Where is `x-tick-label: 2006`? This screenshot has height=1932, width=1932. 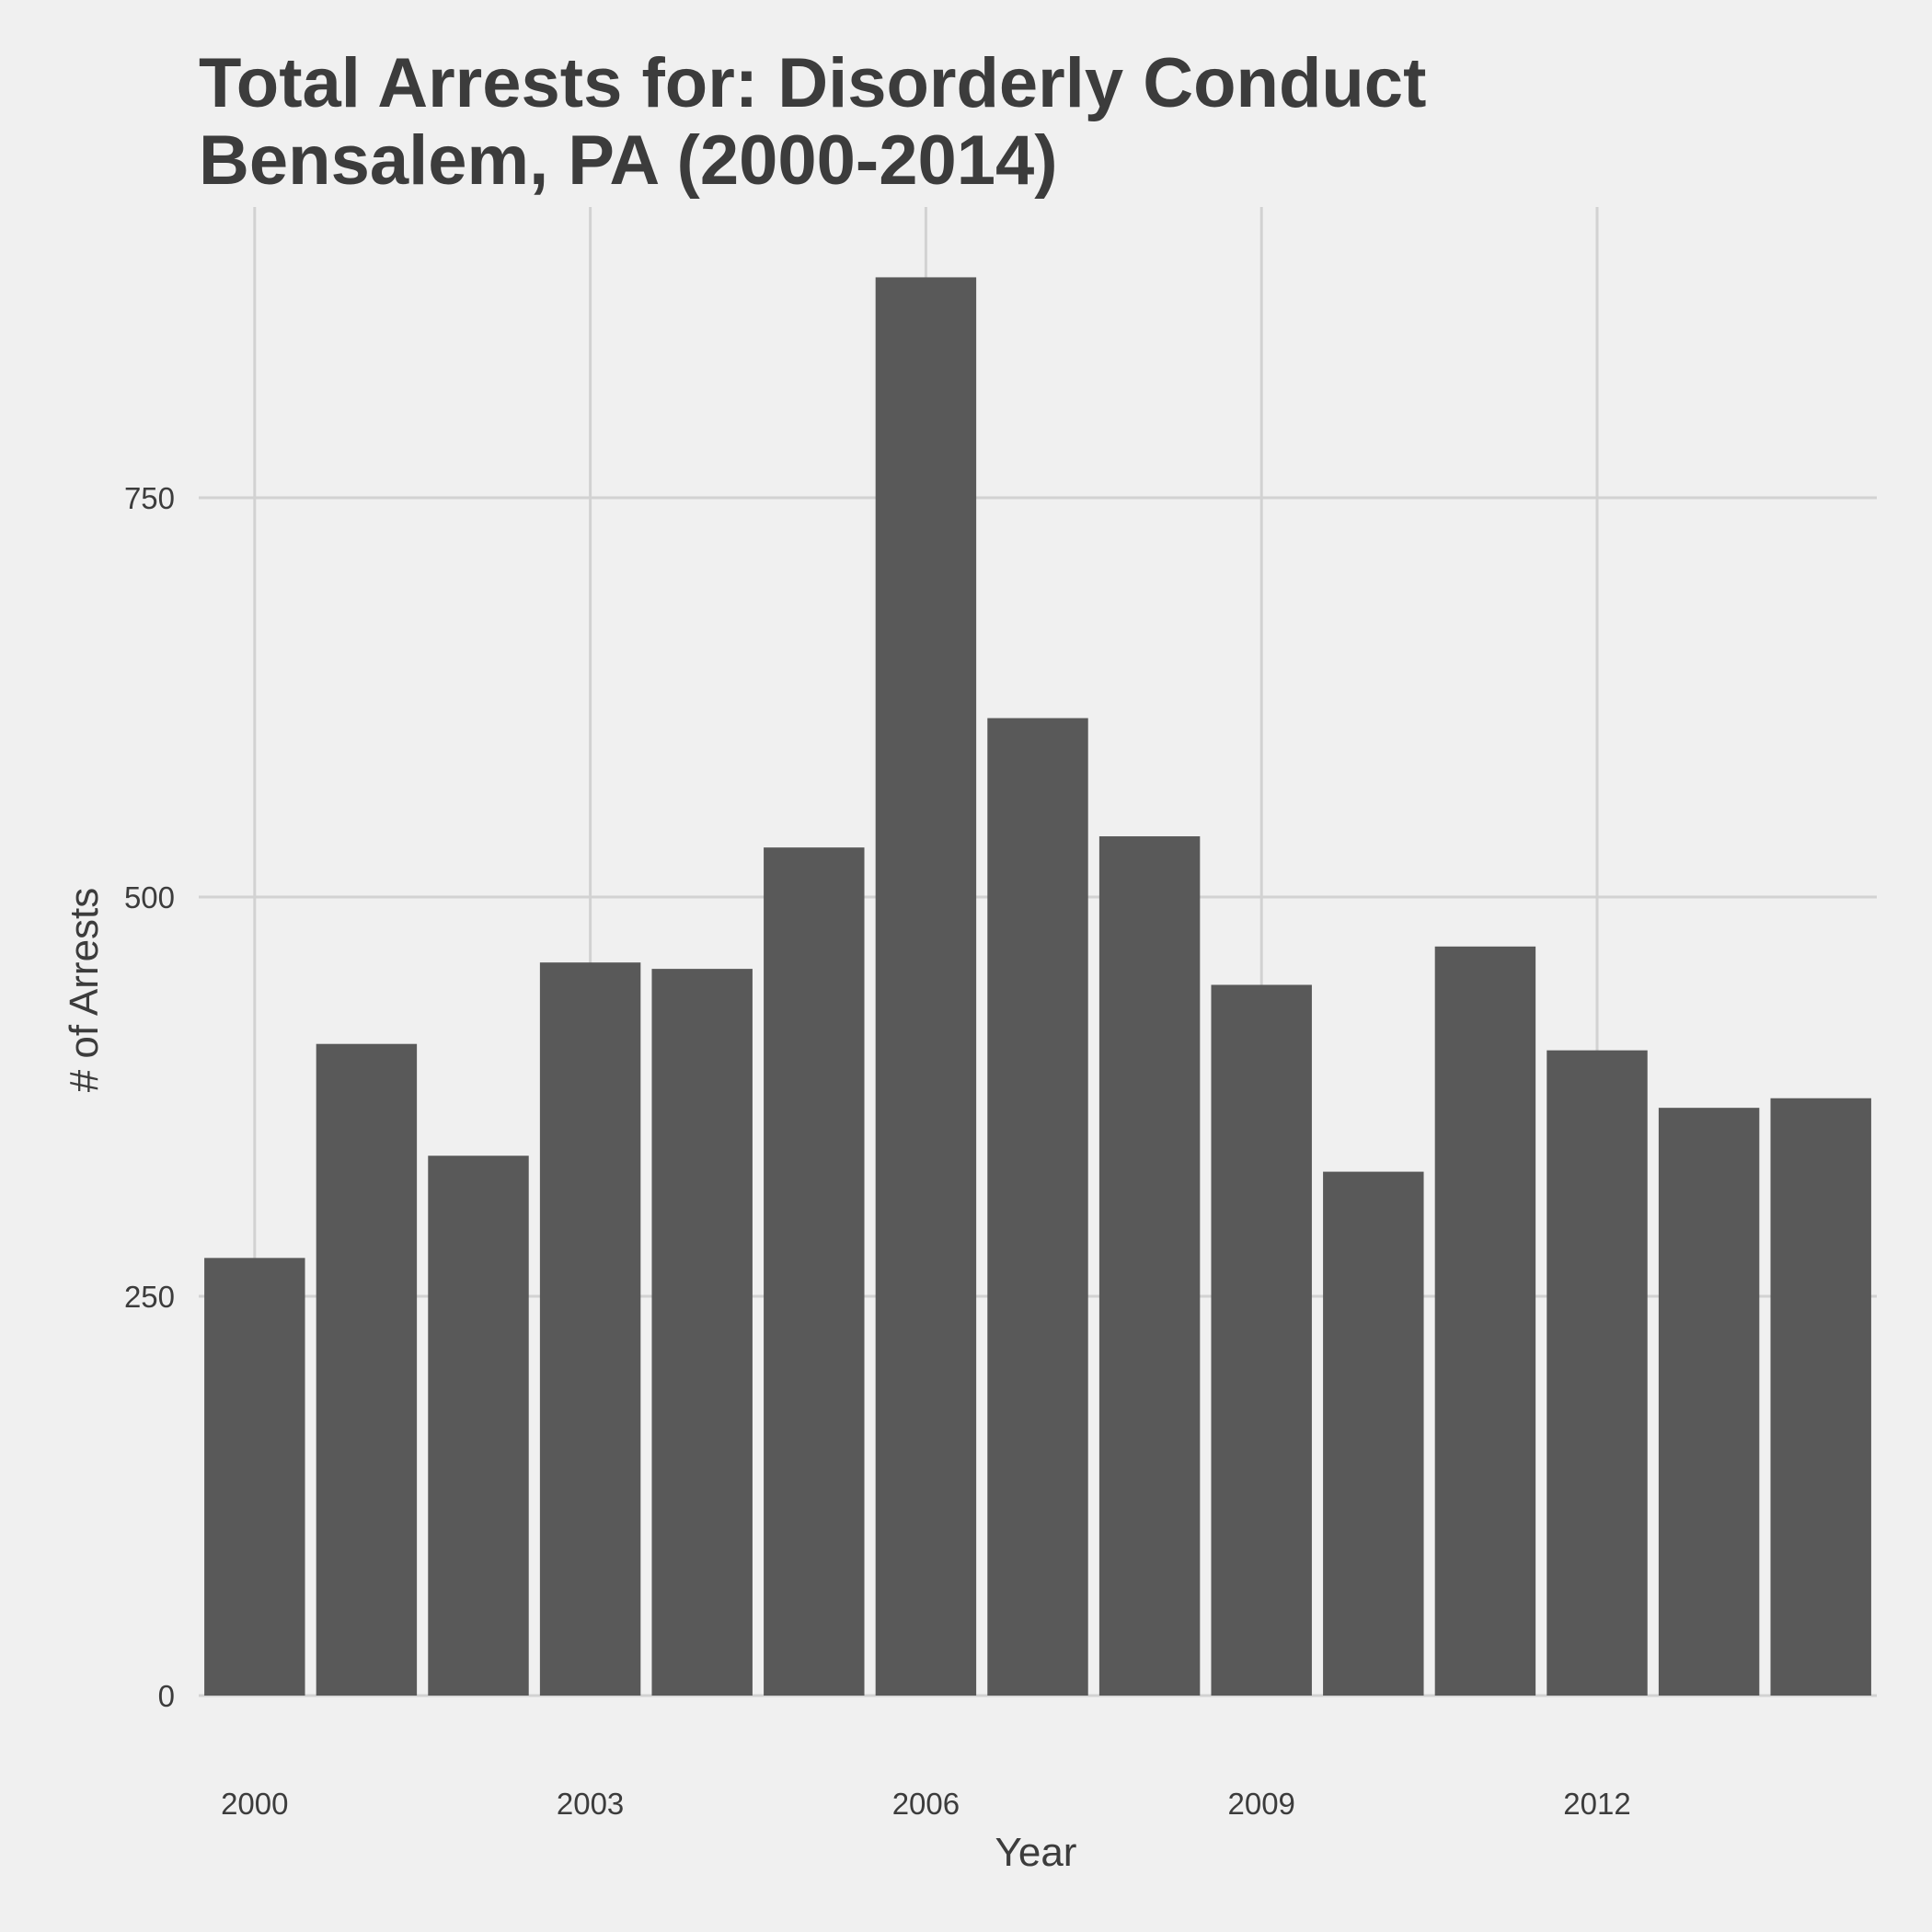
x-tick-label: 2006 is located at coordinates (926, 1804).